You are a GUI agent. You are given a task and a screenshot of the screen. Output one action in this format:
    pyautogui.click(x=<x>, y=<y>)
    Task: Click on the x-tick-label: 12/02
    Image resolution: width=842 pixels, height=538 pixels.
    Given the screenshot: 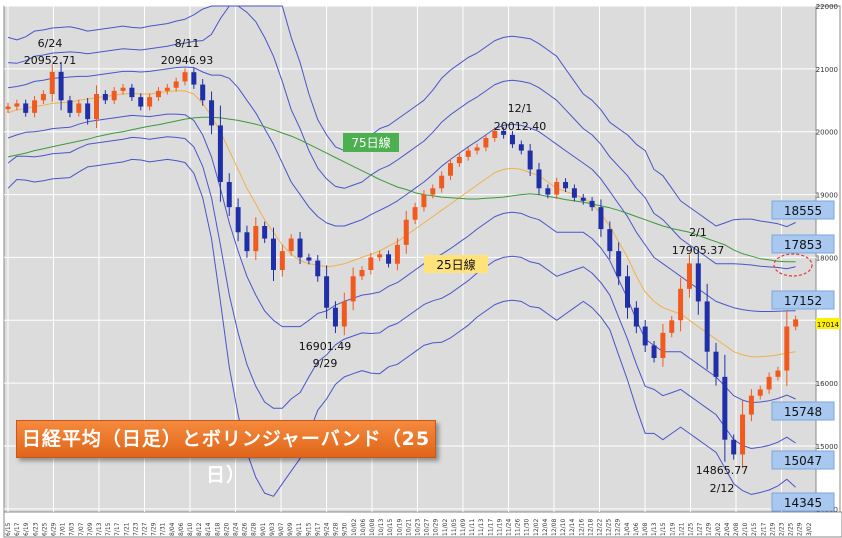 What is the action you would take?
    pyautogui.click(x=536, y=527)
    